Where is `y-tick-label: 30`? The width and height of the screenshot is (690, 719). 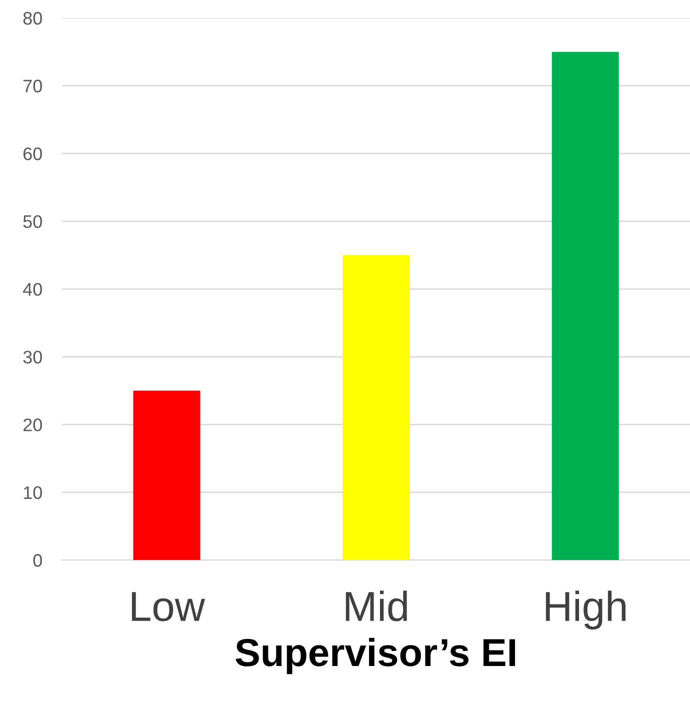
y-tick-label: 30 is located at coordinates (32, 357).